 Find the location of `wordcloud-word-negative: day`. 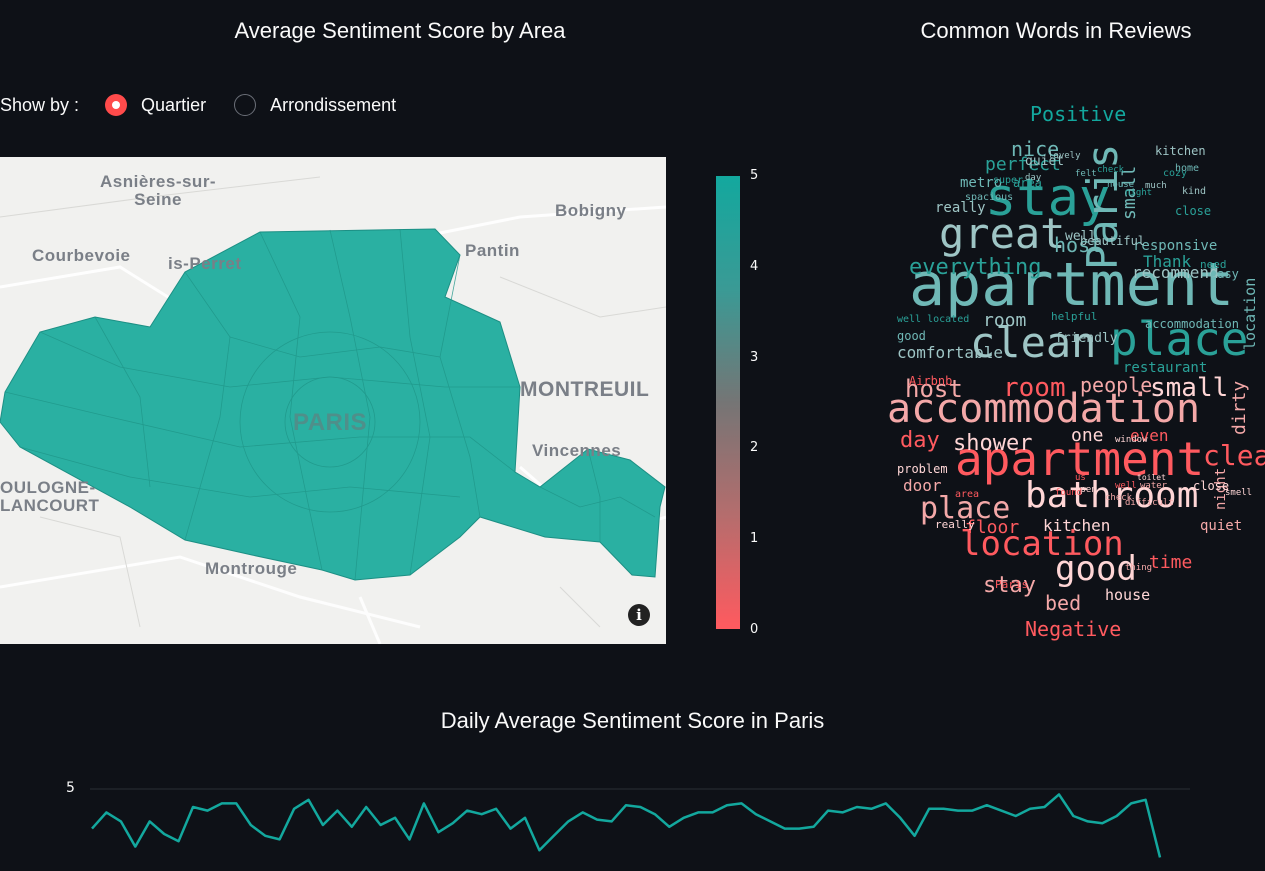

wordcloud-word-negative: day is located at coordinates (920, 440).